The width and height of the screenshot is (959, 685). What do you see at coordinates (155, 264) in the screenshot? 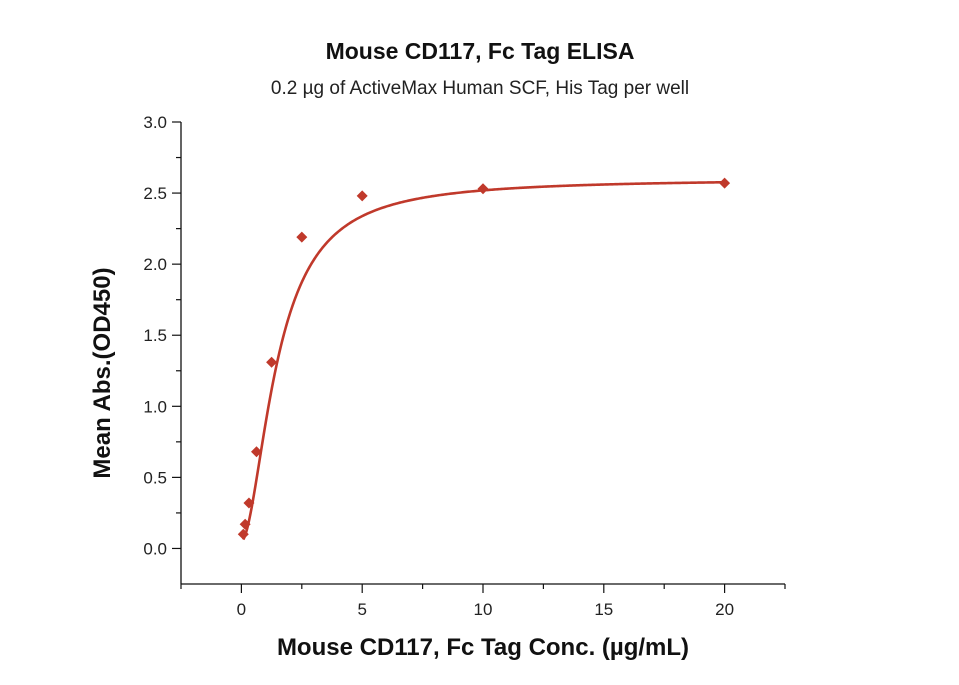
I see `y-tick-label: 2.0` at bounding box center [155, 264].